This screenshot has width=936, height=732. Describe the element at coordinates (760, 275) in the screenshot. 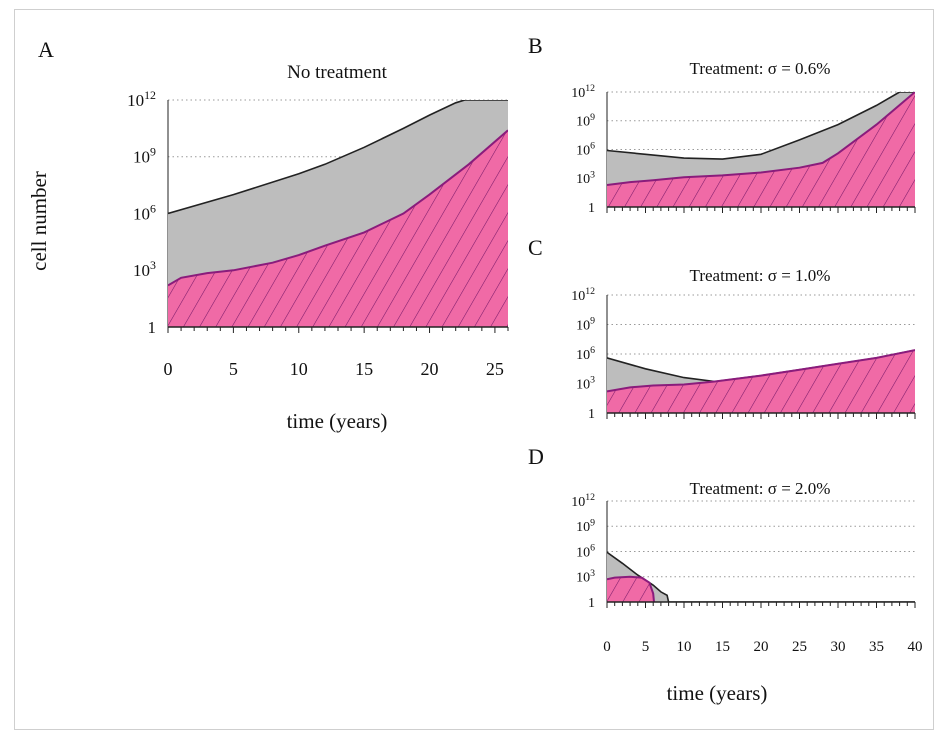

I see `panel-title: Treatment: σ = 1.0%` at that location.